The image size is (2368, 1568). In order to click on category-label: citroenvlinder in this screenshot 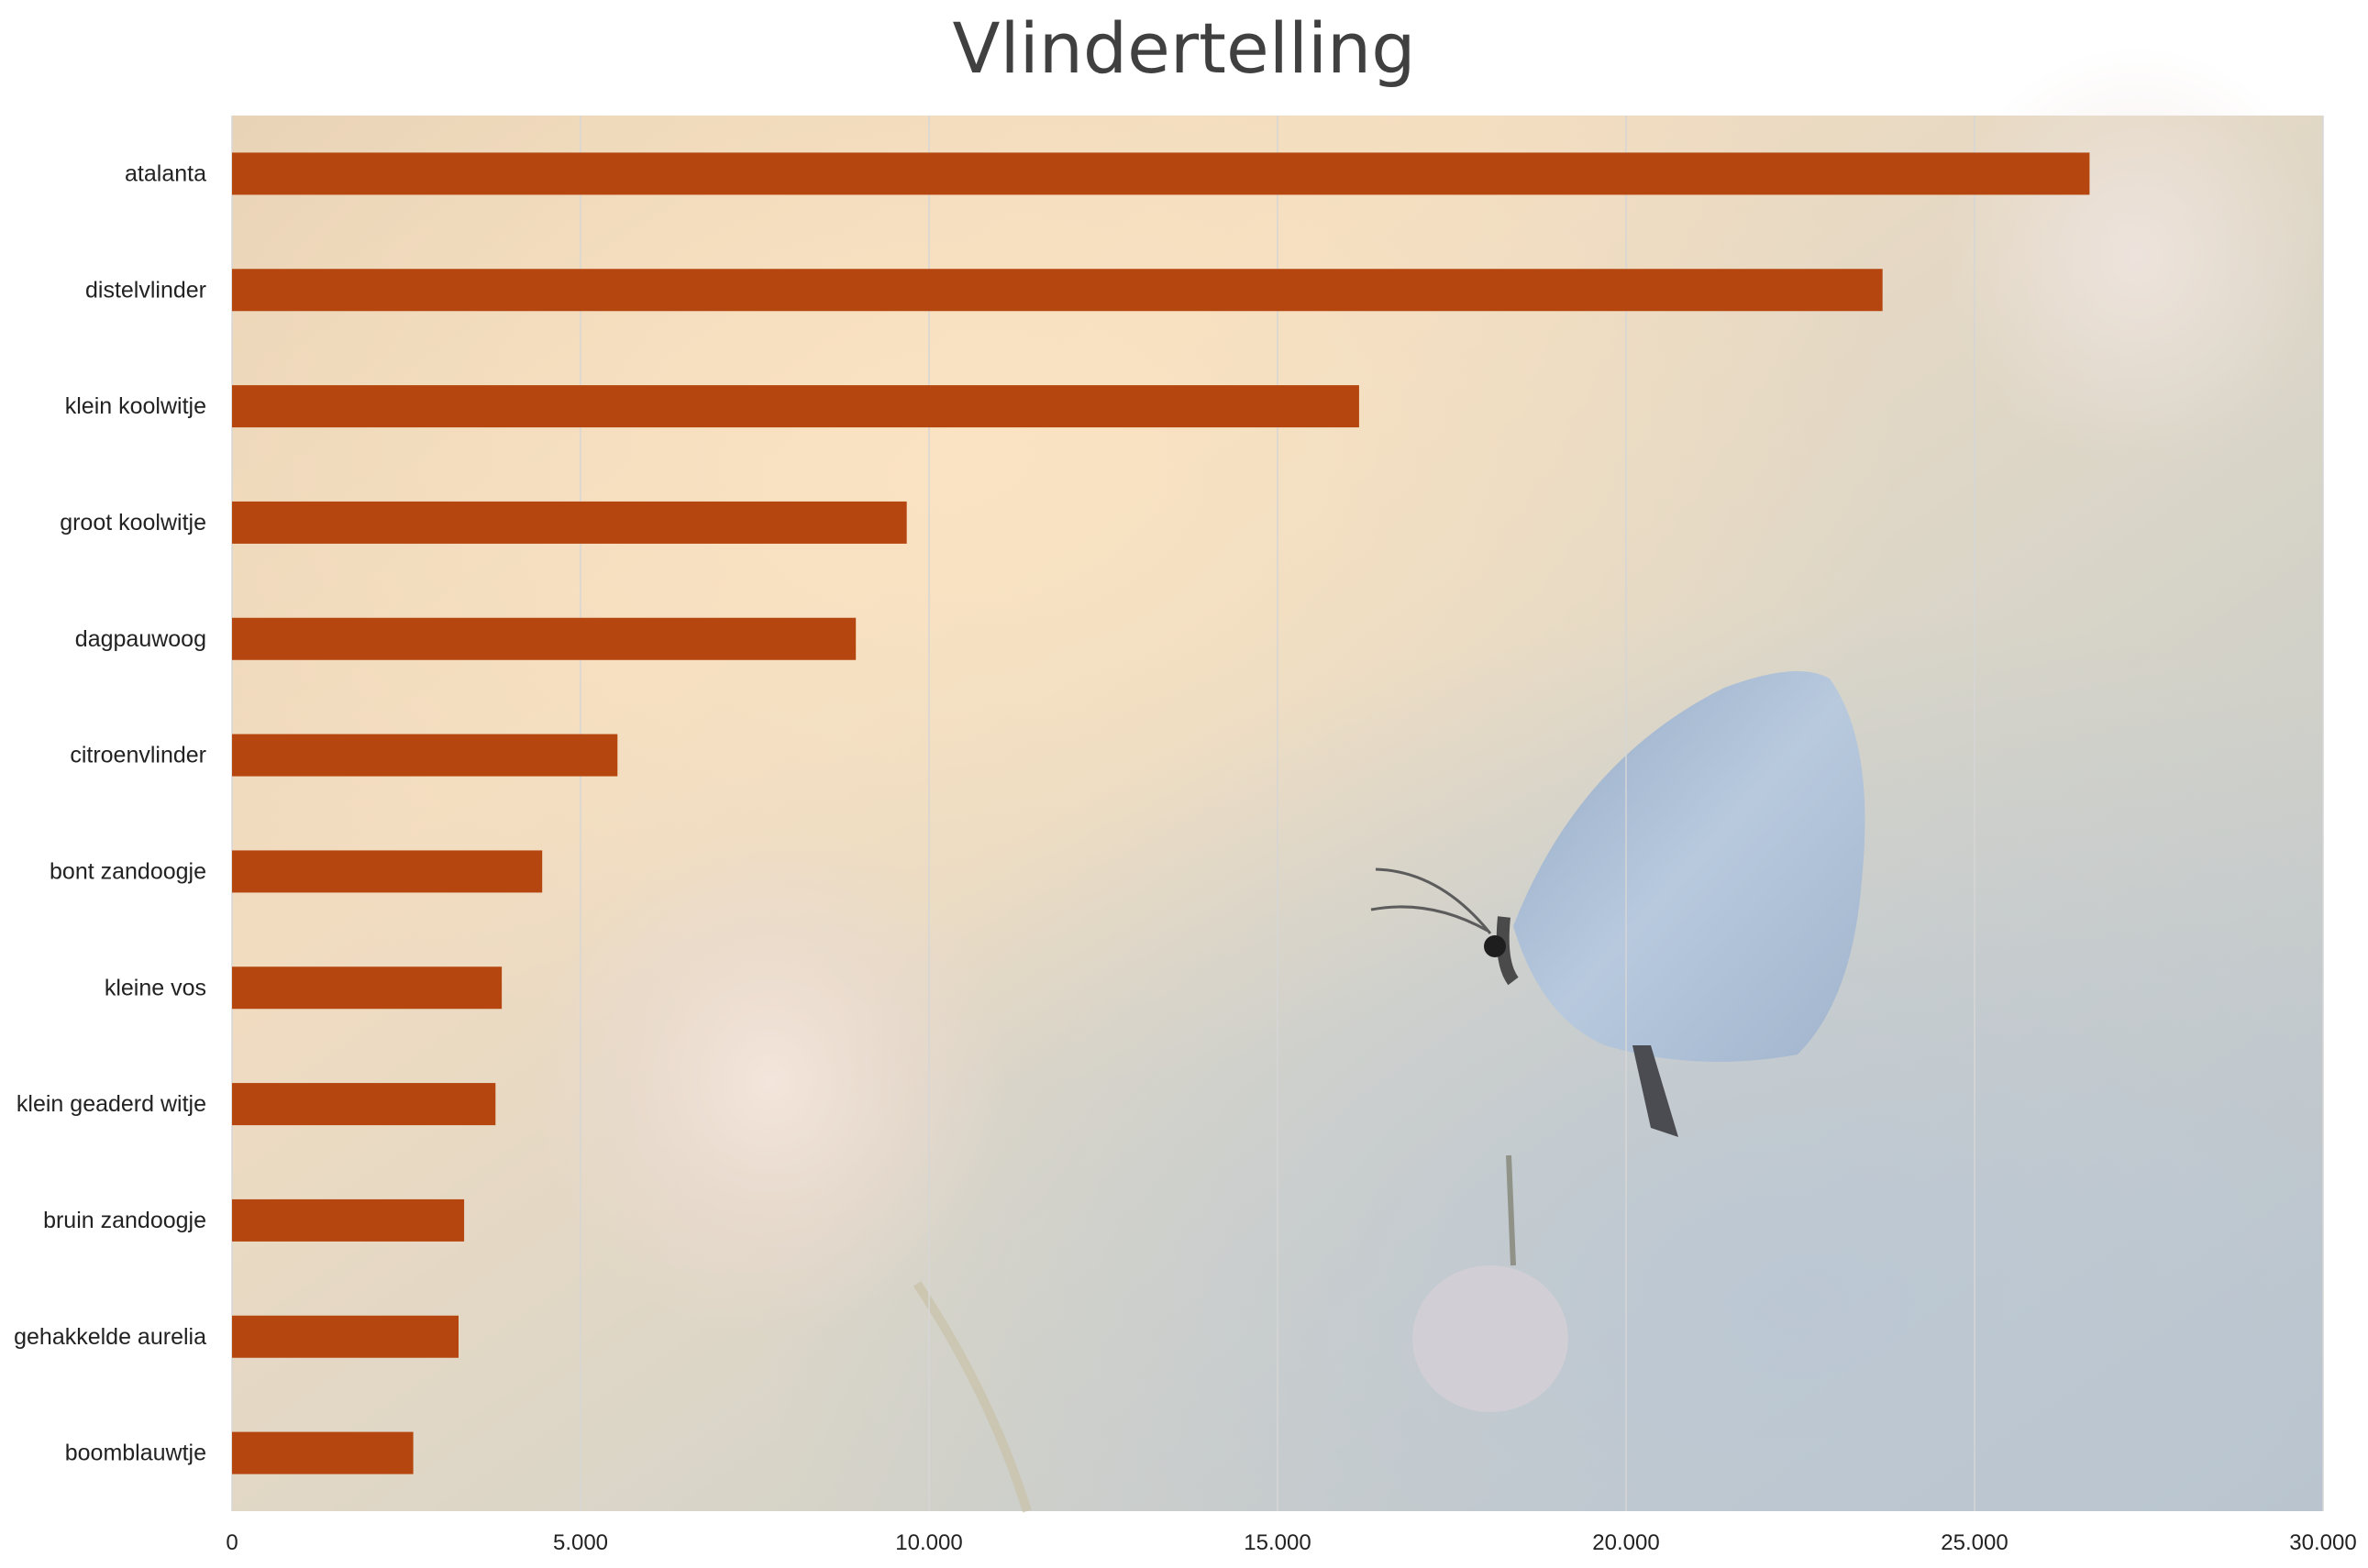, I will do `click(138, 755)`.